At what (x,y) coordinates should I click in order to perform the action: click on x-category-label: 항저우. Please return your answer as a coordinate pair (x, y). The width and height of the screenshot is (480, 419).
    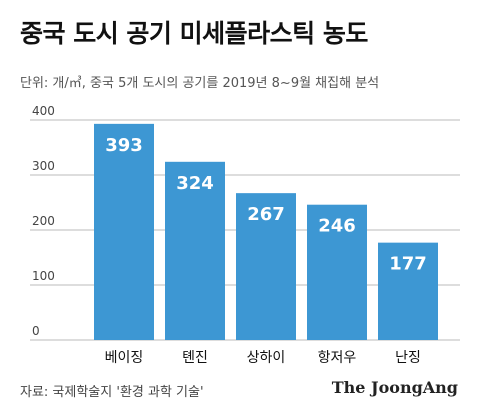
    Looking at the image, I should click on (337, 358).